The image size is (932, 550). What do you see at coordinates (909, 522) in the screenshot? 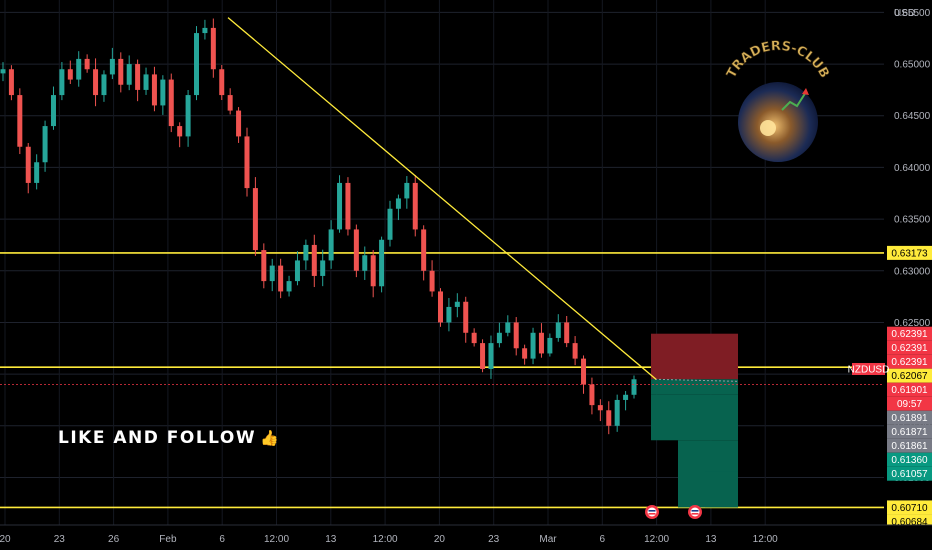
I see `price-badge-label: 0.60684` at bounding box center [909, 522].